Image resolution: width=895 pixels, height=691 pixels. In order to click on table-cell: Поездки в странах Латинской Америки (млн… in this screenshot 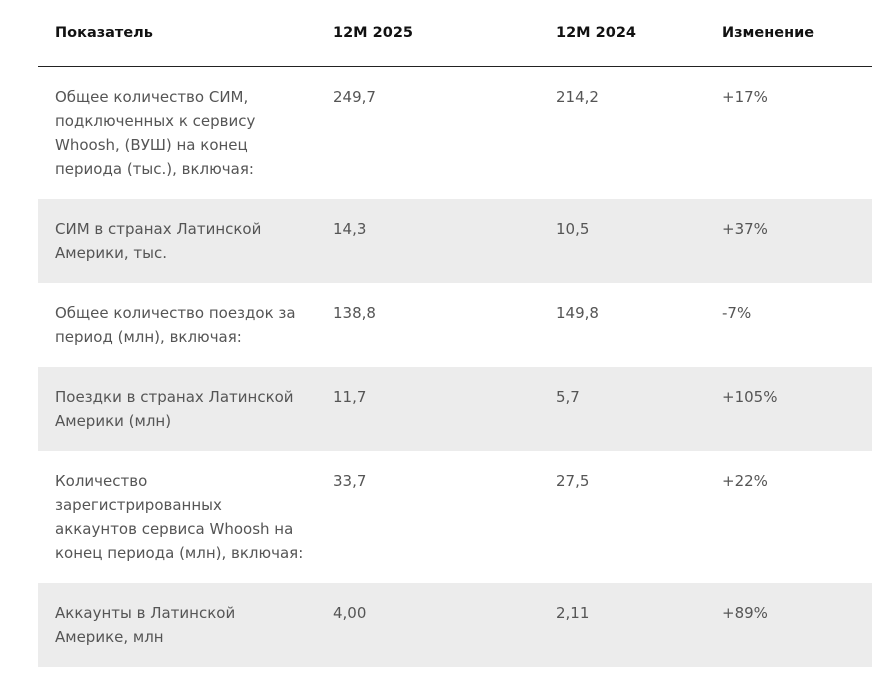, I will do `click(177, 409)`.